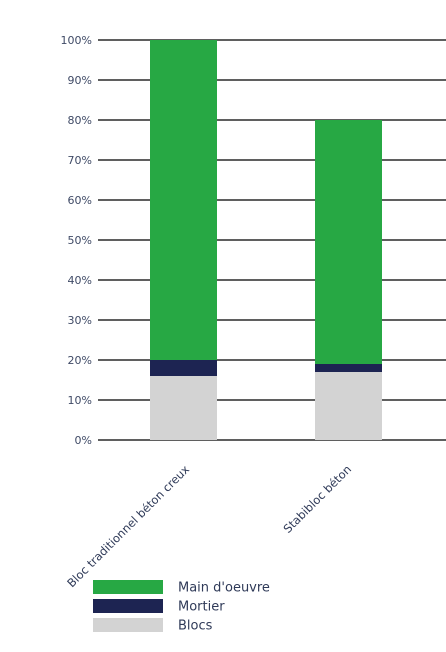 The width and height of the screenshot is (446, 652). Describe the element at coordinates (224, 588) in the screenshot. I see `legend-label: Main d'oeuvre` at that location.